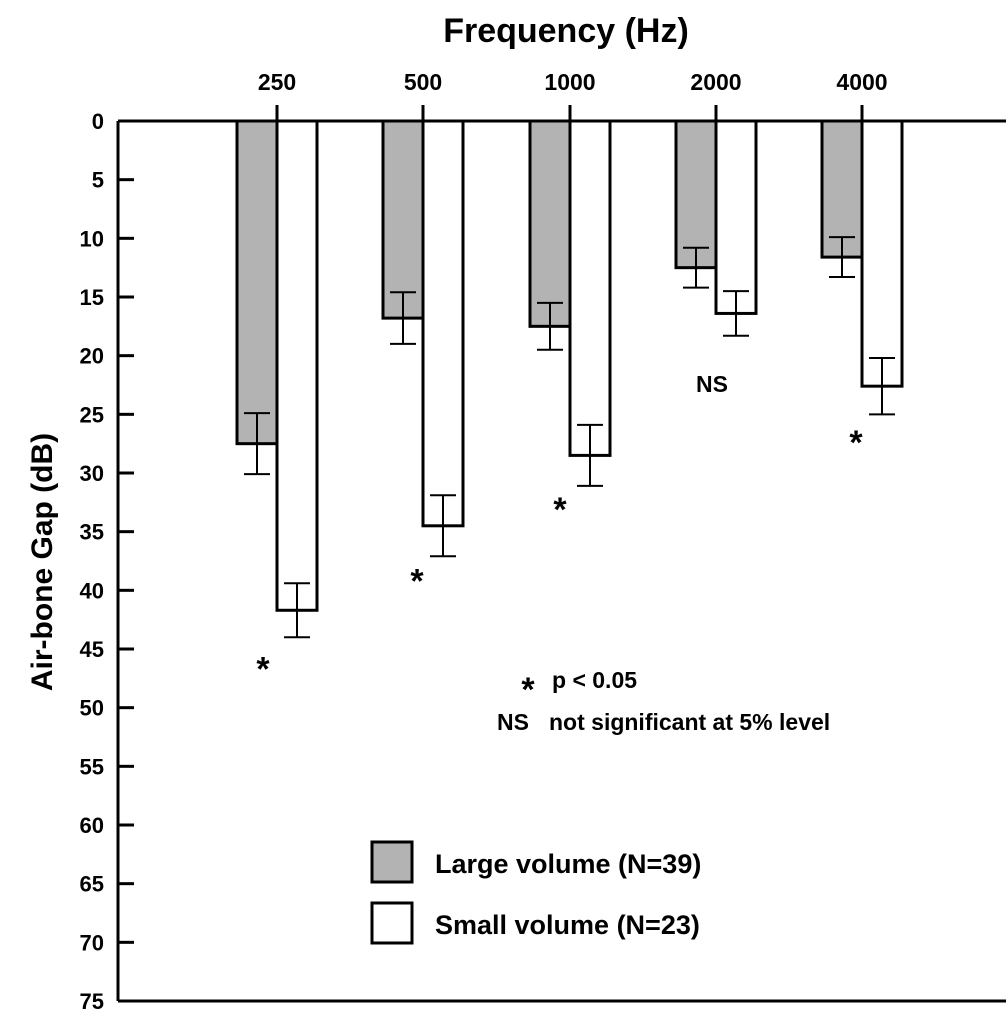 Image resolution: width=1006 pixels, height=1015 pixels. I want to click on y-tick-label-0: 0, so click(98, 121).